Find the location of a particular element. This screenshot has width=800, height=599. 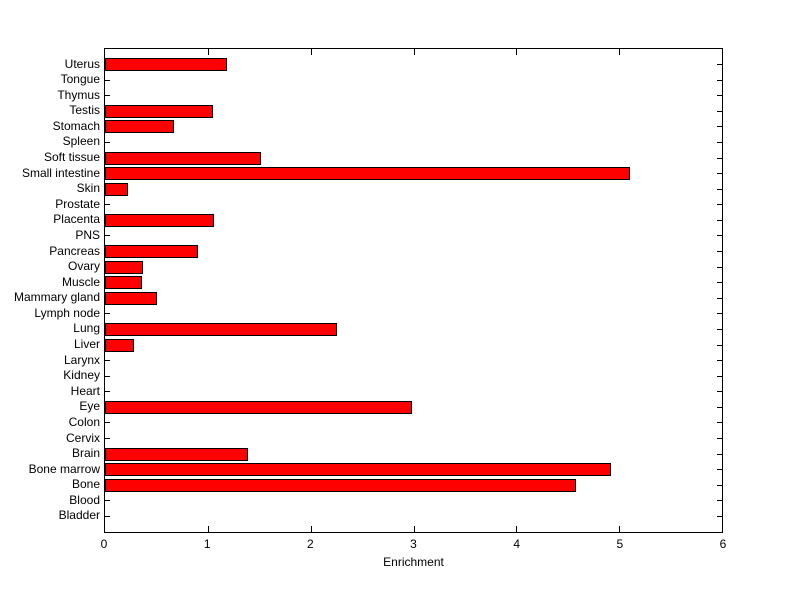

x-tick-label: 2 is located at coordinates (310, 544).